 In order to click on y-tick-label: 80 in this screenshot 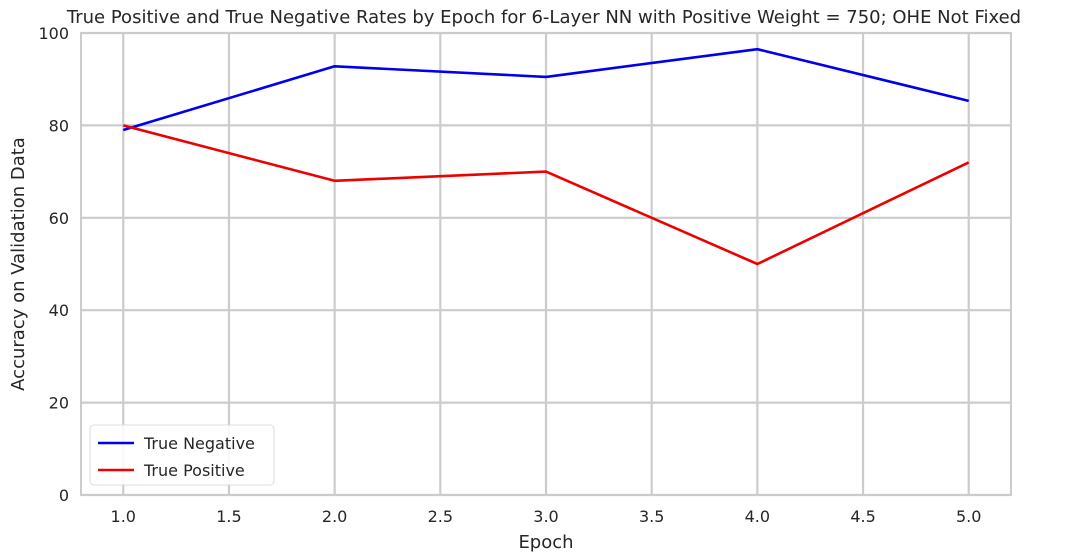, I will do `click(59, 125)`.